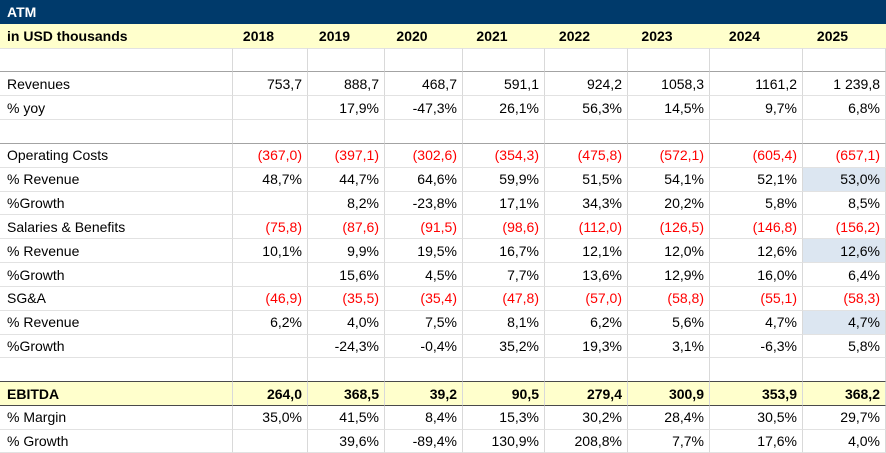 The width and height of the screenshot is (886, 453). What do you see at coordinates (424, 321) in the screenshot?
I see `cell-revenue-2020: 7,5%` at bounding box center [424, 321].